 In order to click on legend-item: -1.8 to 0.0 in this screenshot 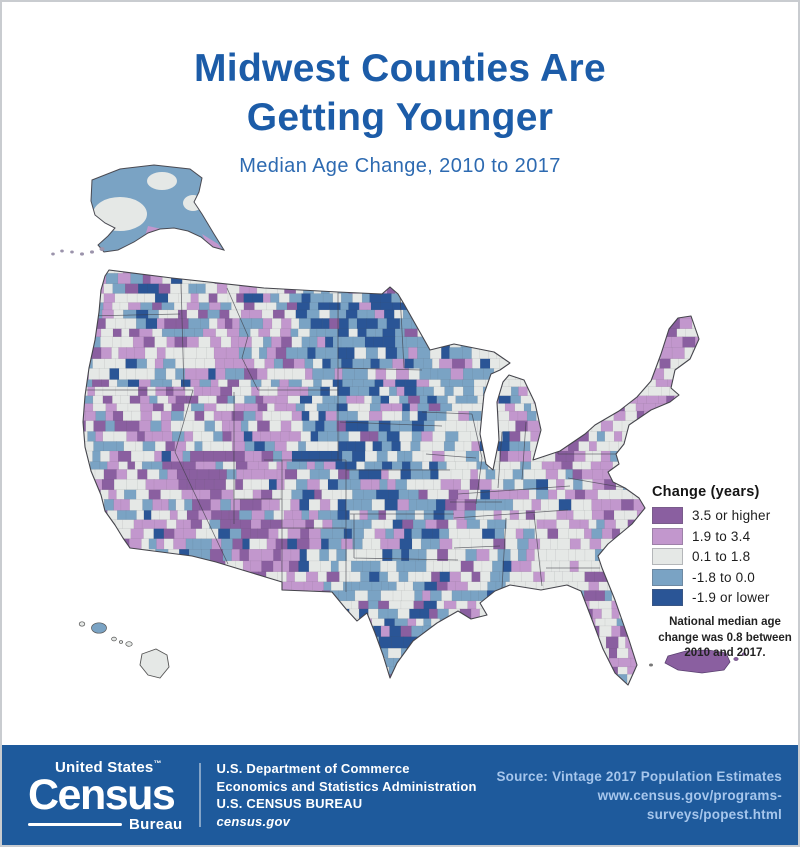, I will do `click(725, 577)`.